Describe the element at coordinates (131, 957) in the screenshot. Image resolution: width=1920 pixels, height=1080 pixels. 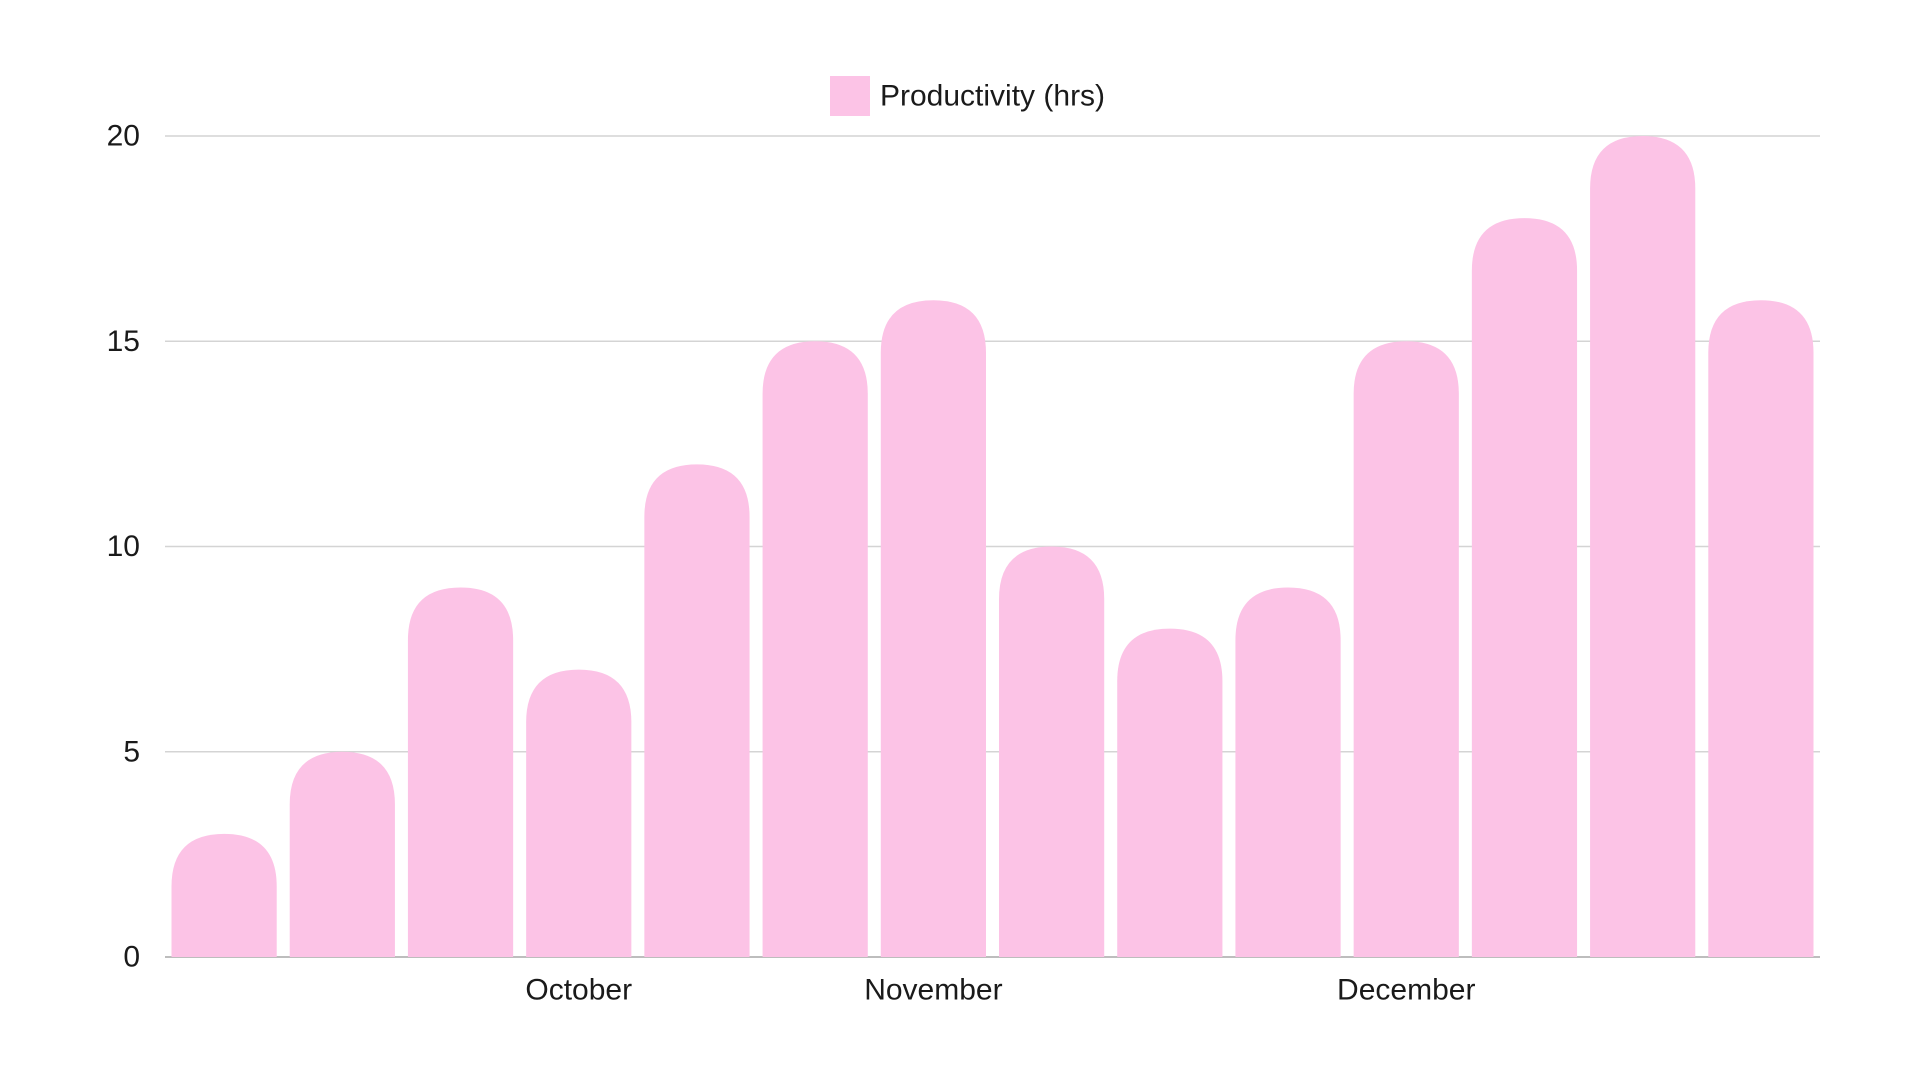
I see `y-tick-label-0: 0` at that location.